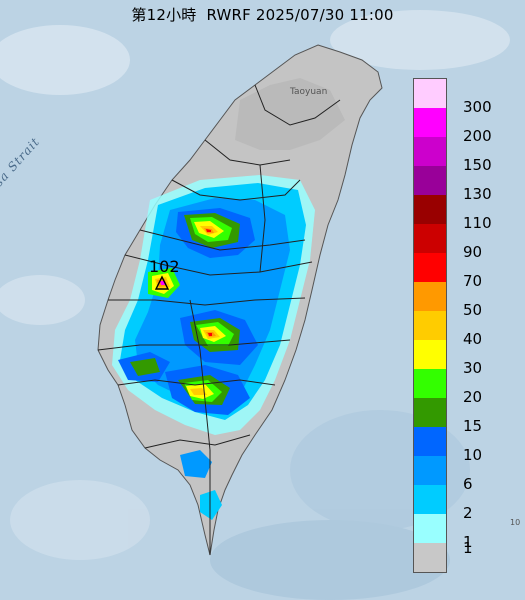 This screenshot has height=600, width=525. Describe the element at coordinates (162, 282) in the screenshot. I see `max-rain-marker-icon` at that location.